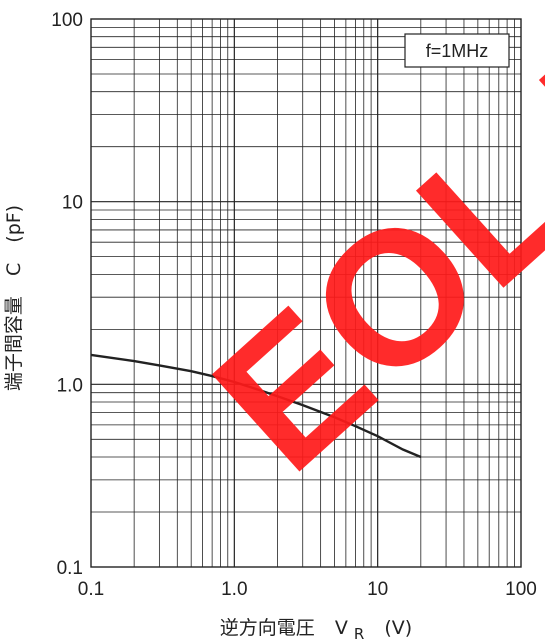 This screenshot has height=644, width=545. Describe the element at coordinates (234, 589) in the screenshot. I see `x-tick-label: 1.0` at that location.